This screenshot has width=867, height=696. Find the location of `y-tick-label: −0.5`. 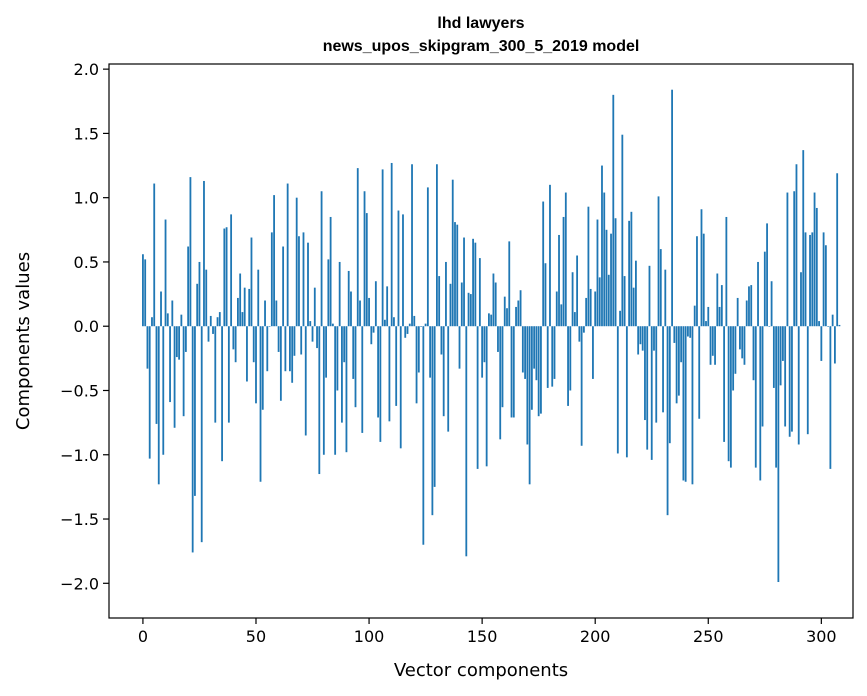

y-tick-label: −0.5 is located at coordinates (79, 390).